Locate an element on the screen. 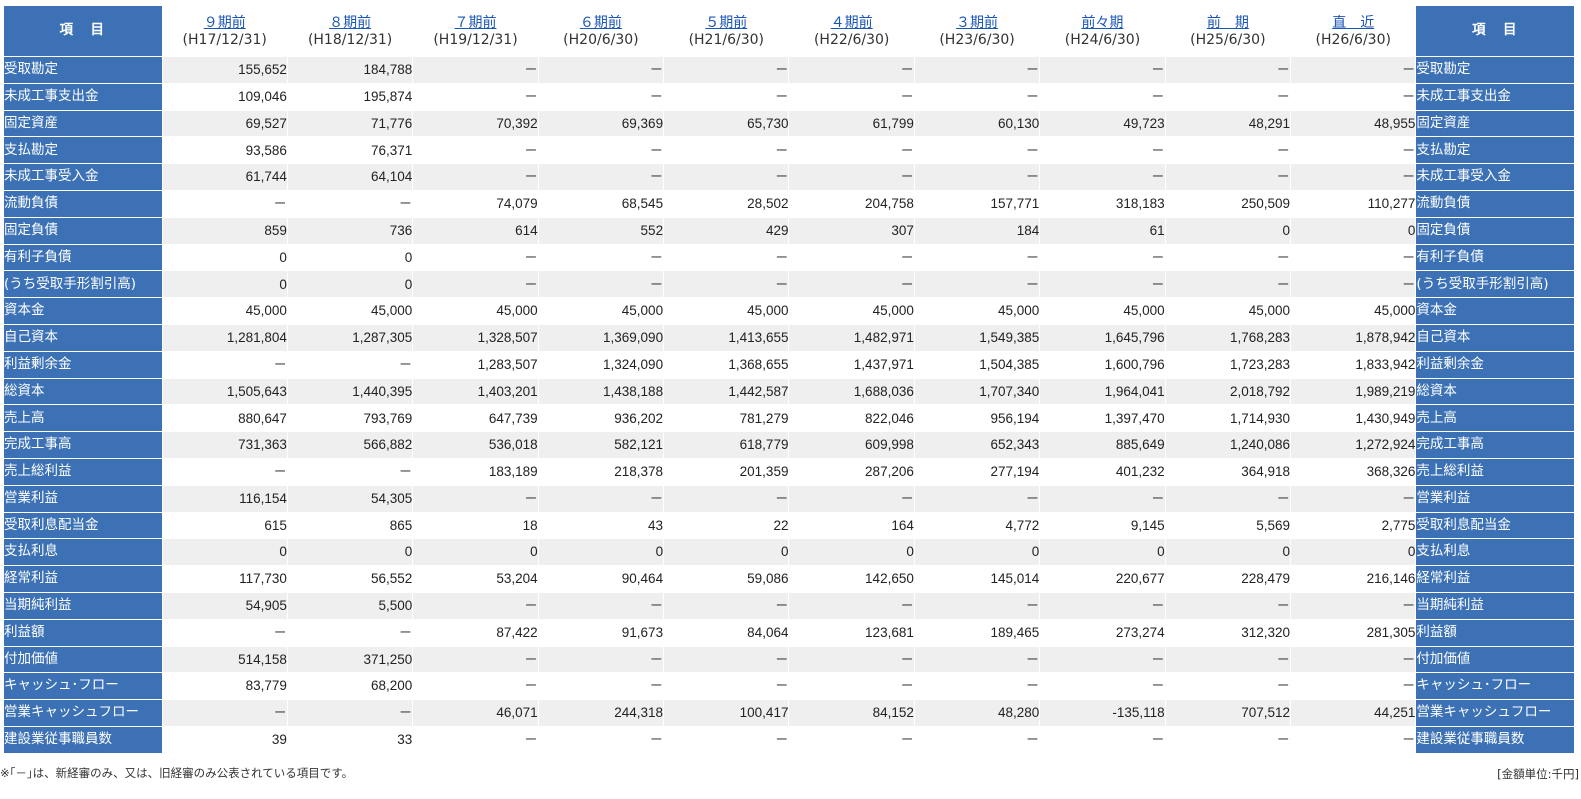  row-label-left: 利益額 is located at coordinates (83, 632).